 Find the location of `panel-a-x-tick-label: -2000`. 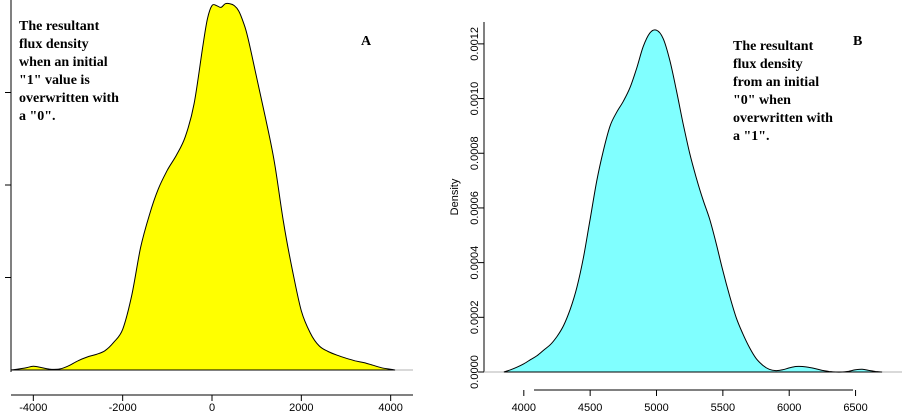

panel-a-x-tick-label: -2000 is located at coordinates (123, 408).